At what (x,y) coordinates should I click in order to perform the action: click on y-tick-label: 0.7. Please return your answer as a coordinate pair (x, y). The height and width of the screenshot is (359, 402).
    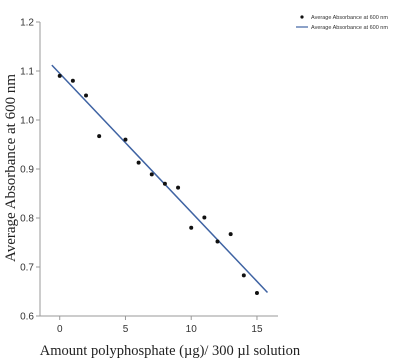
    Looking at the image, I should click on (27, 268).